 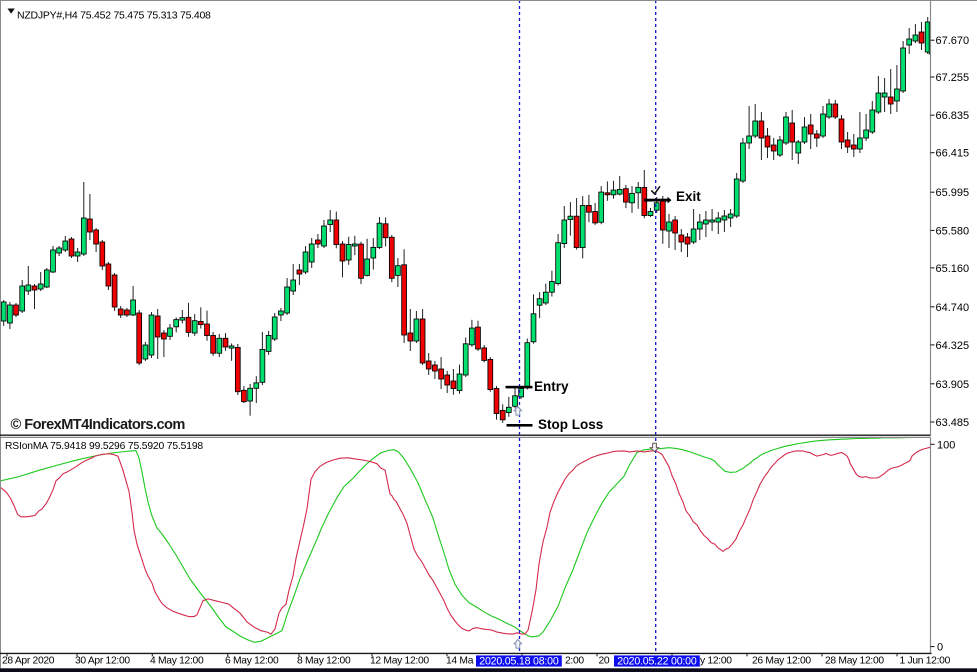 What do you see at coordinates (946, 445) in the screenshot?
I see `svg-text: 100` at bounding box center [946, 445].